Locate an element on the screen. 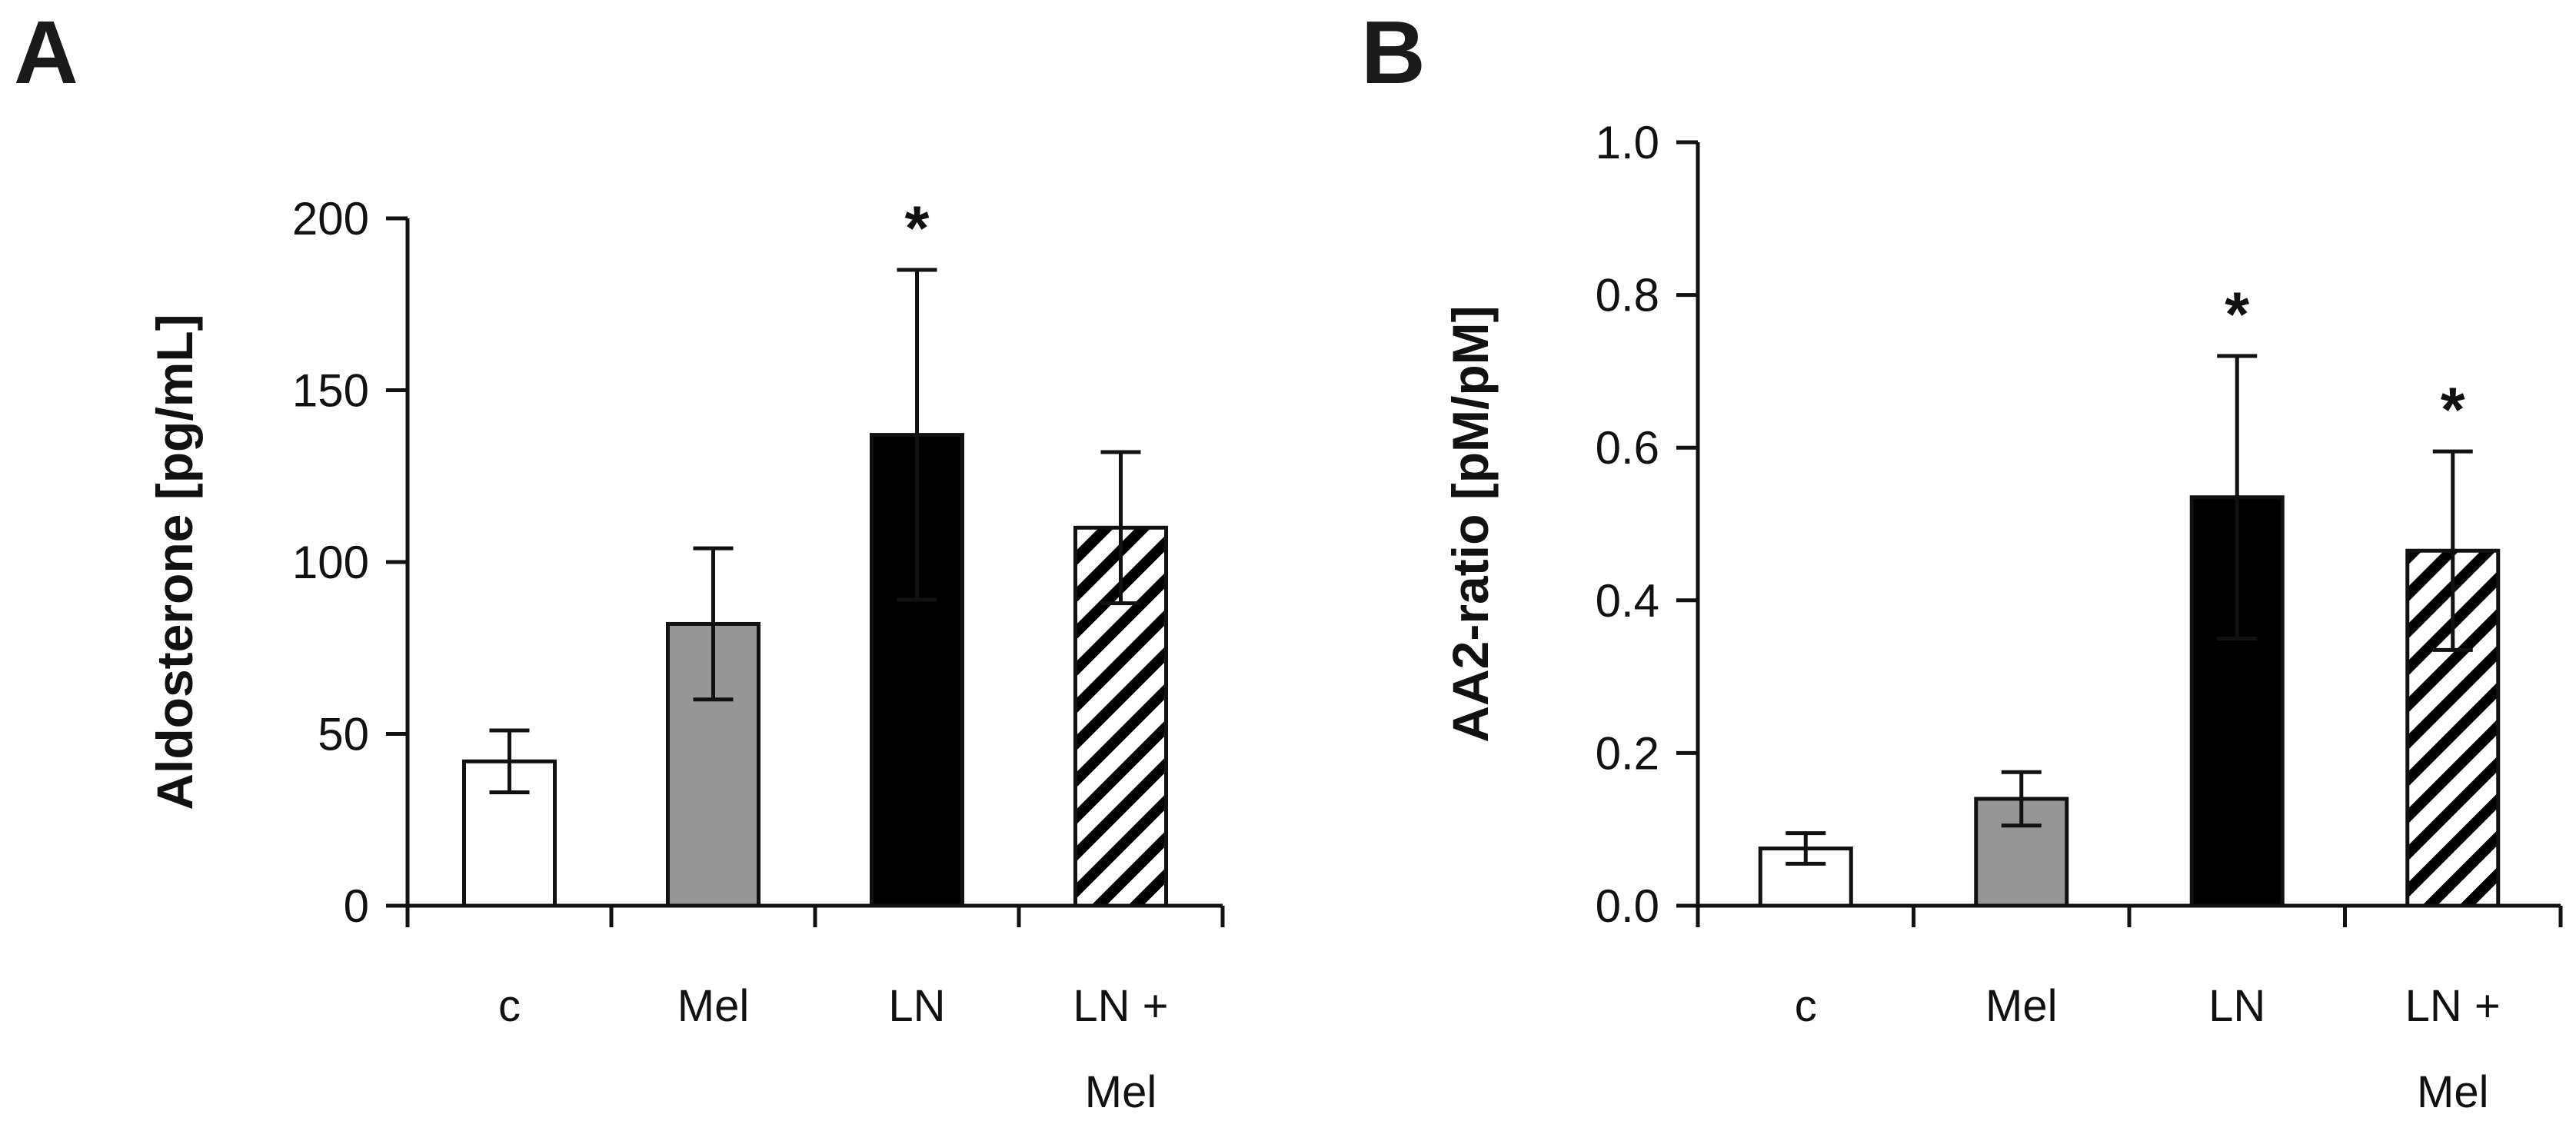 This screenshot has height=1141, width=2576. y-tick-label: 0 is located at coordinates (356, 906).